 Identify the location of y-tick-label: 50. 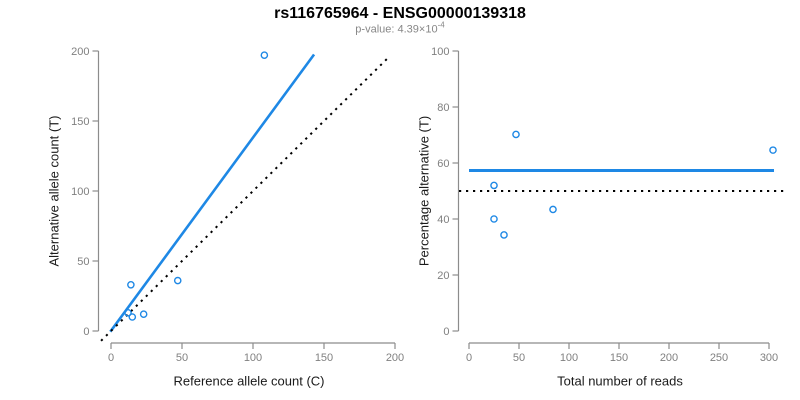
(83, 262).